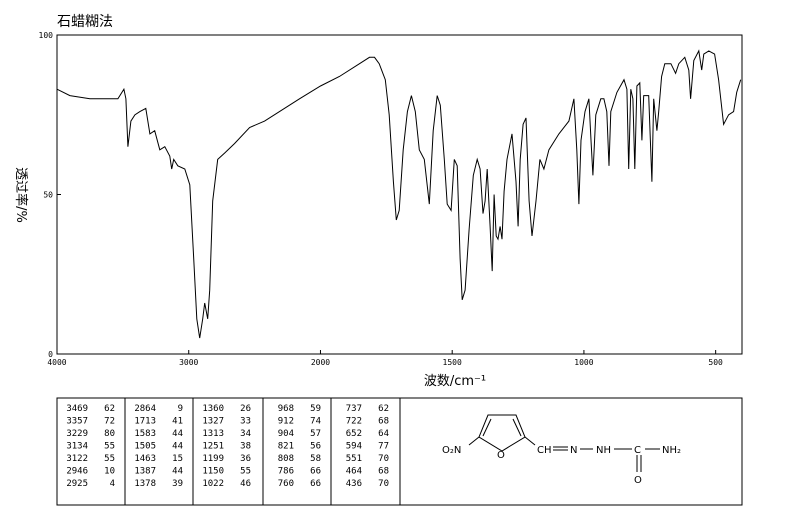 Image resolution: width=794 pixels, height=514 pixels. Describe the element at coordinates (286, 447) in the screenshot. I see `table-wavenumber: 821` at that location.